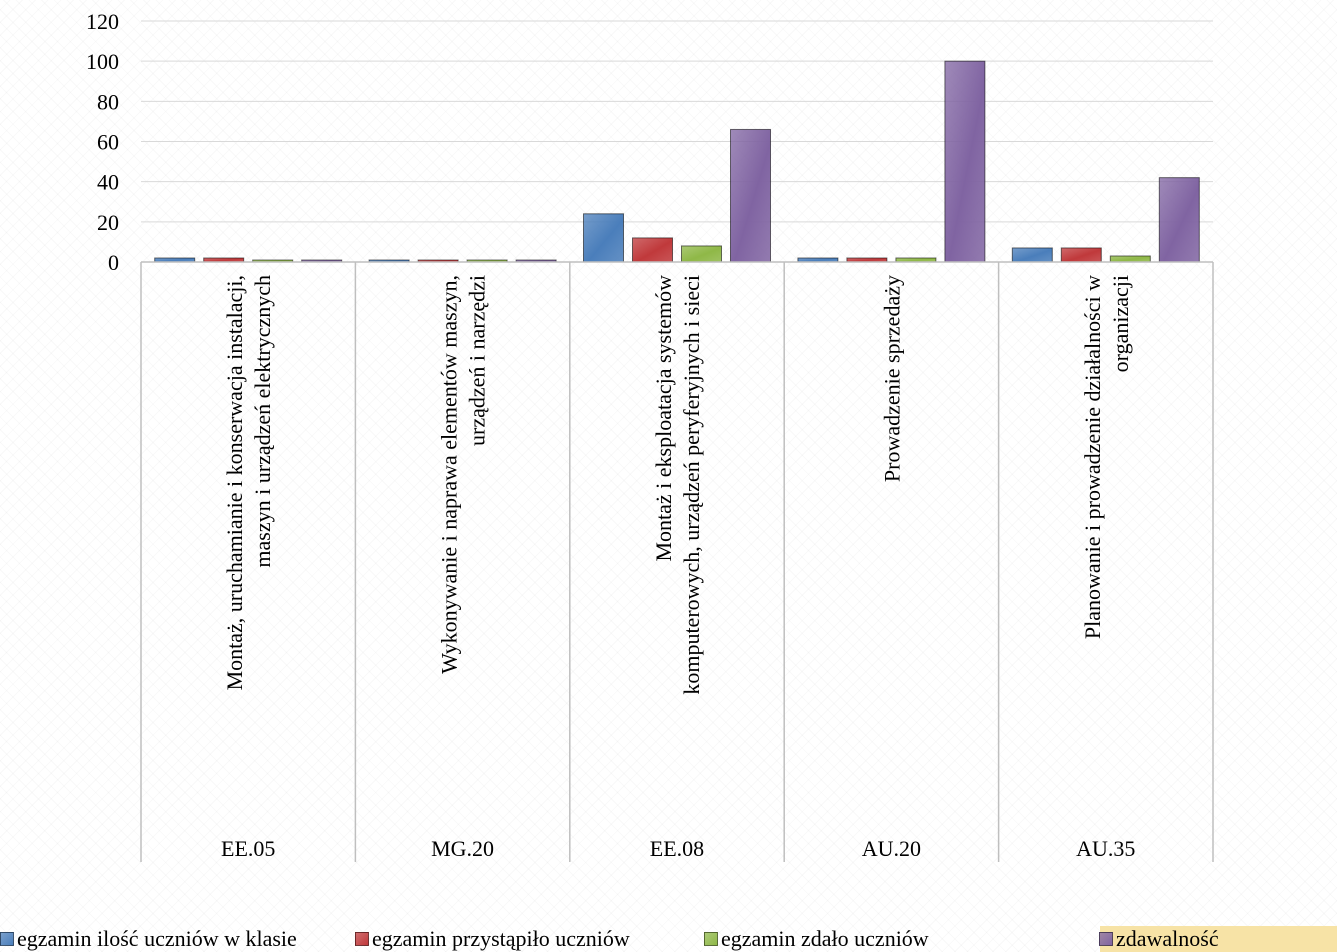  I want to click on category-code-label: AU.20, so click(891, 848).